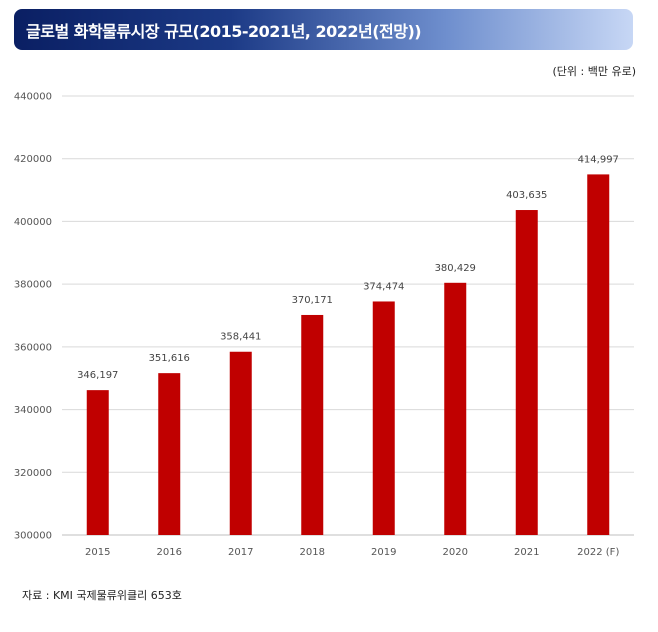 This screenshot has height=632, width=658. I want to click on x-tick-label: 2020, so click(455, 552).